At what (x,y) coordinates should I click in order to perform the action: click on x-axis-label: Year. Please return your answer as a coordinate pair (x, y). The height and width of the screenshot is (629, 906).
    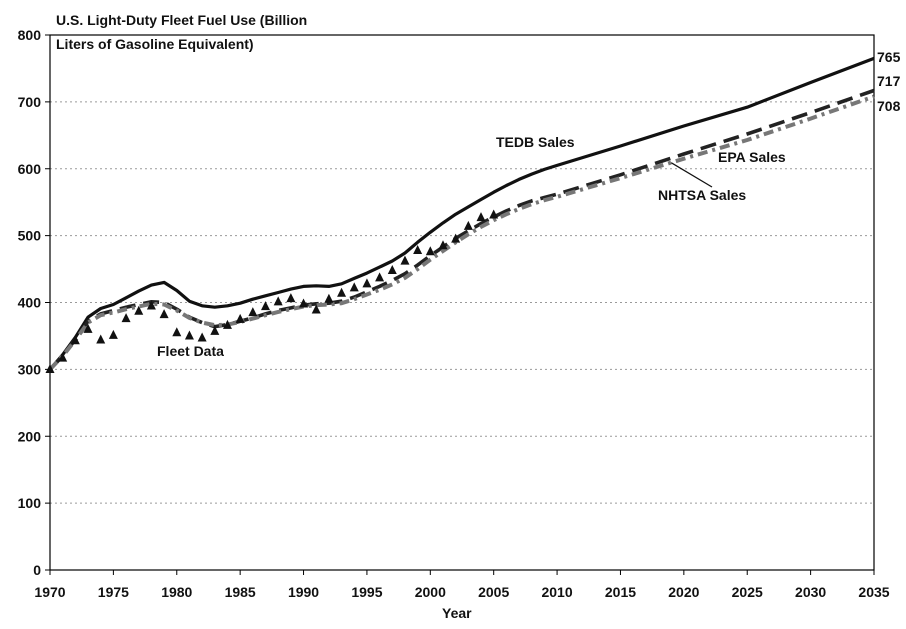
    Looking at the image, I should click on (457, 613).